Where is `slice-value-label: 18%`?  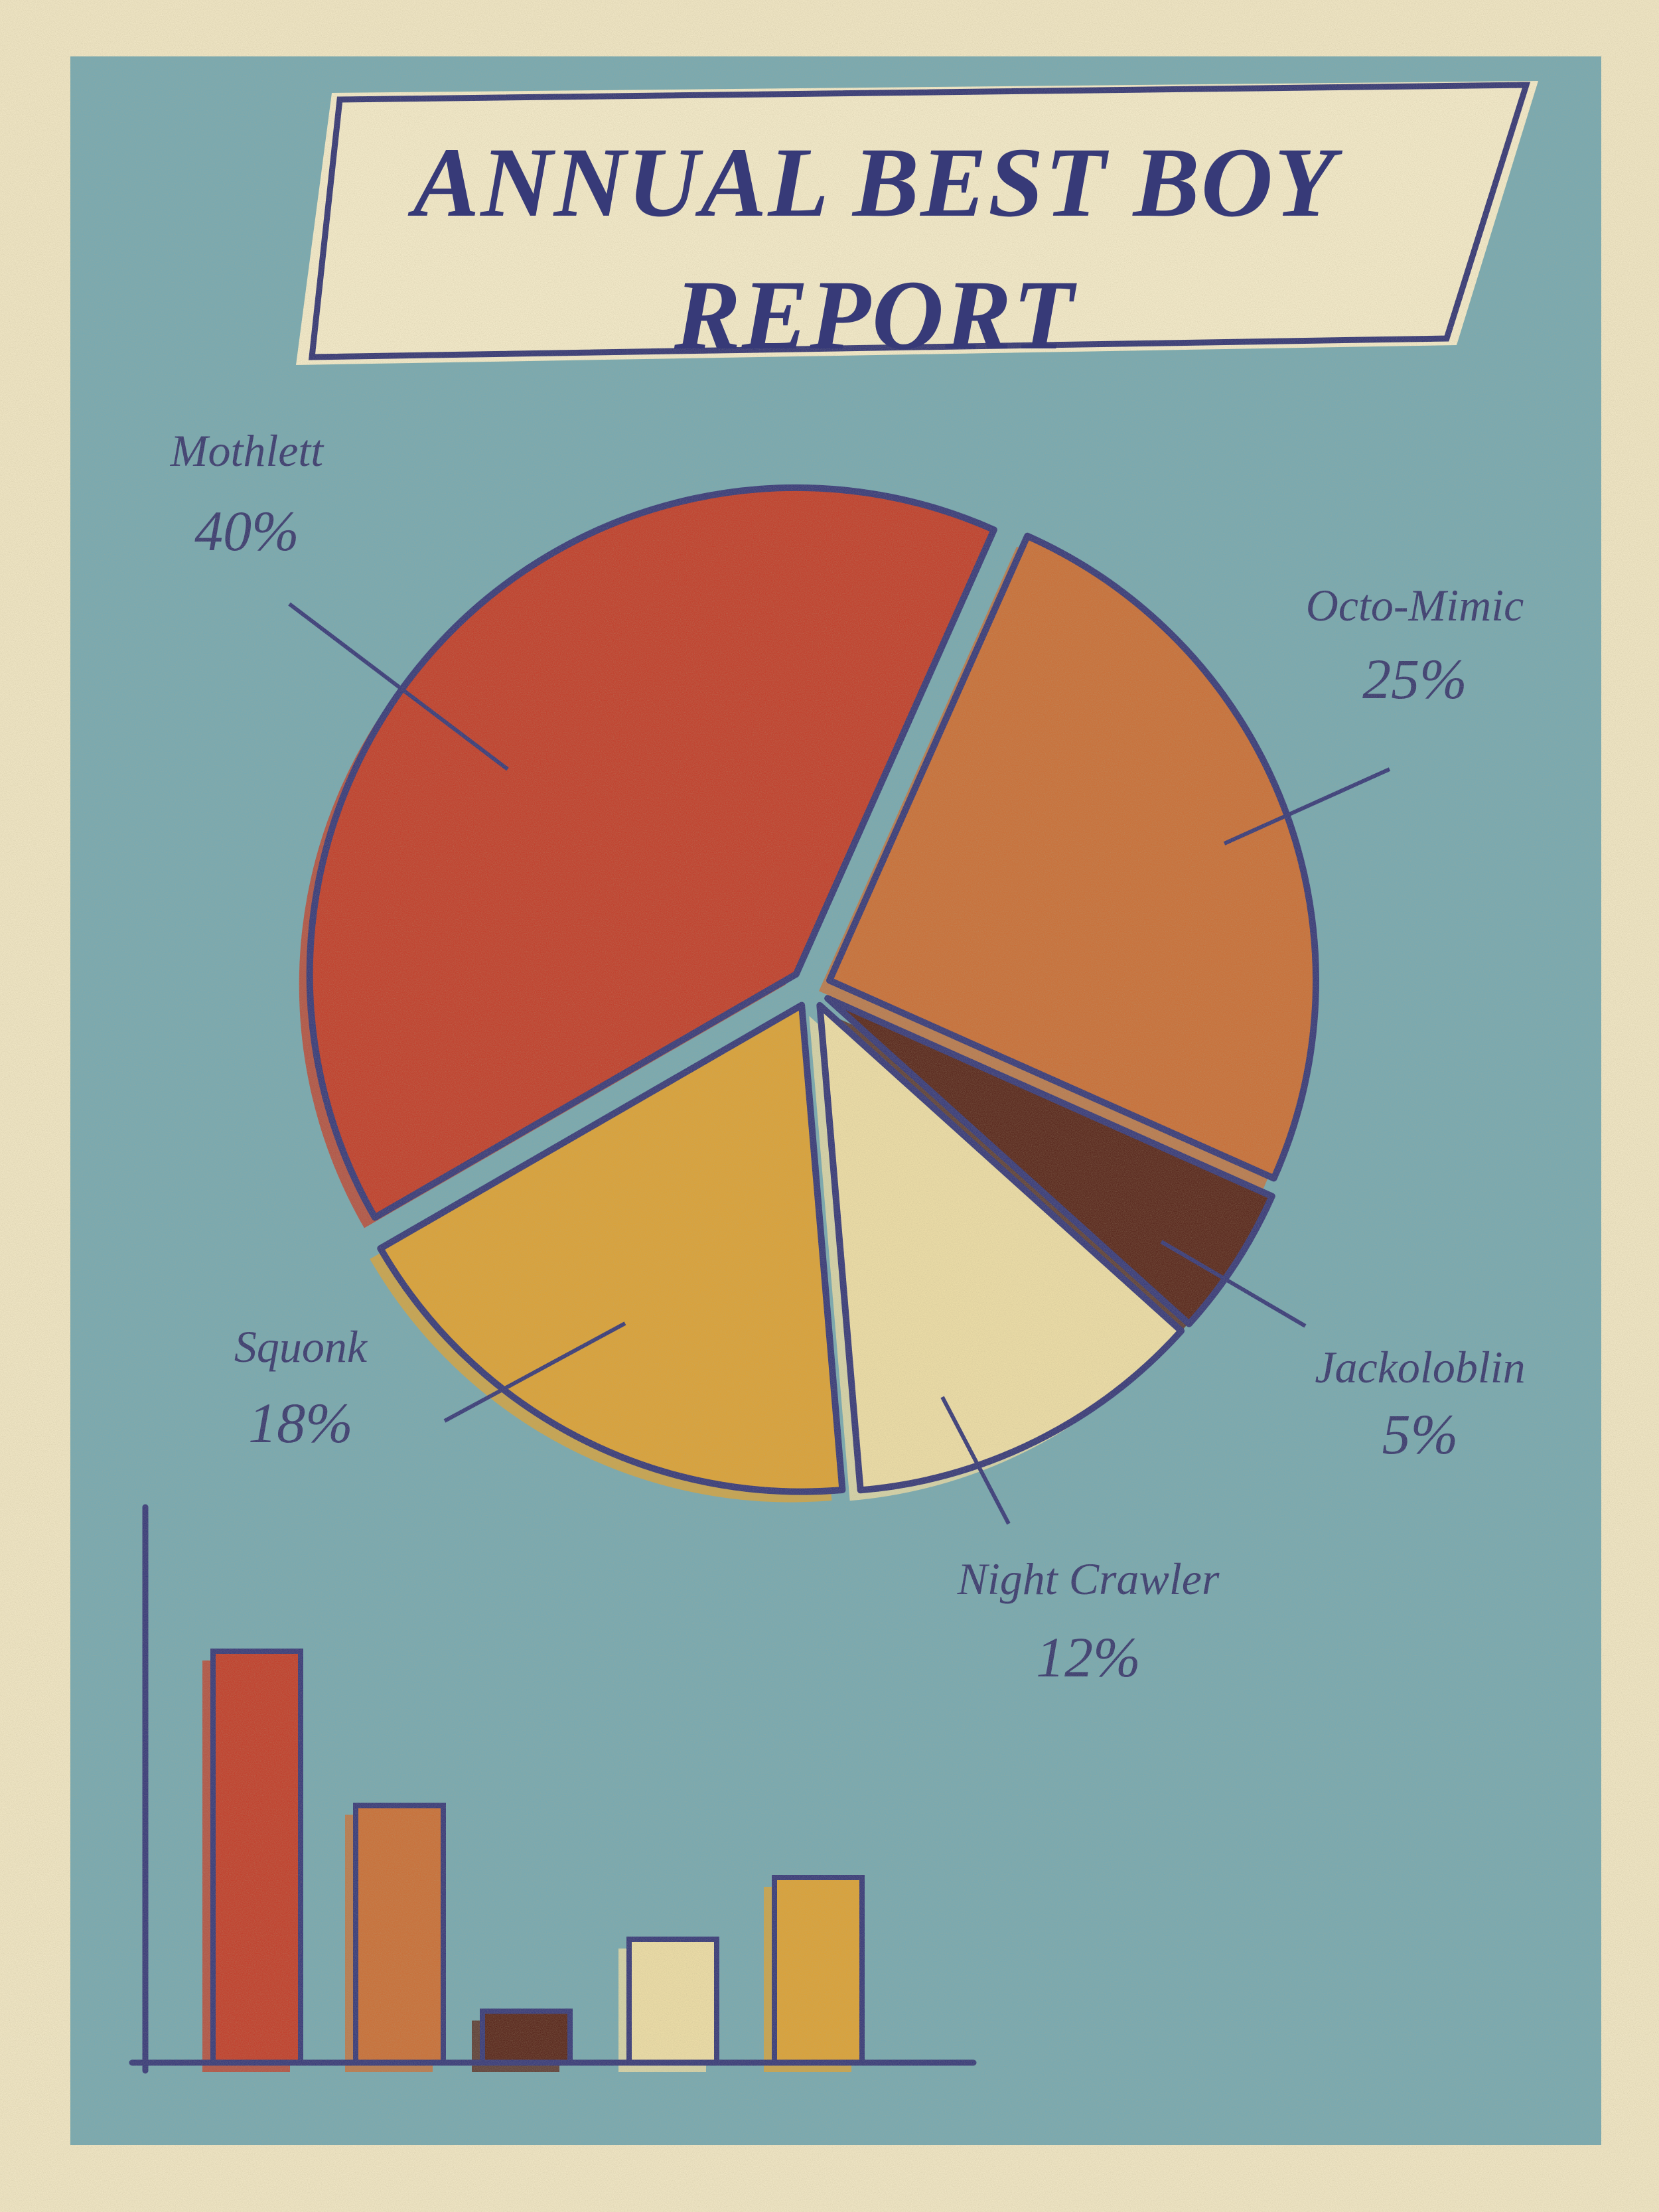 slice-value-label: 18% is located at coordinates (300, 1423).